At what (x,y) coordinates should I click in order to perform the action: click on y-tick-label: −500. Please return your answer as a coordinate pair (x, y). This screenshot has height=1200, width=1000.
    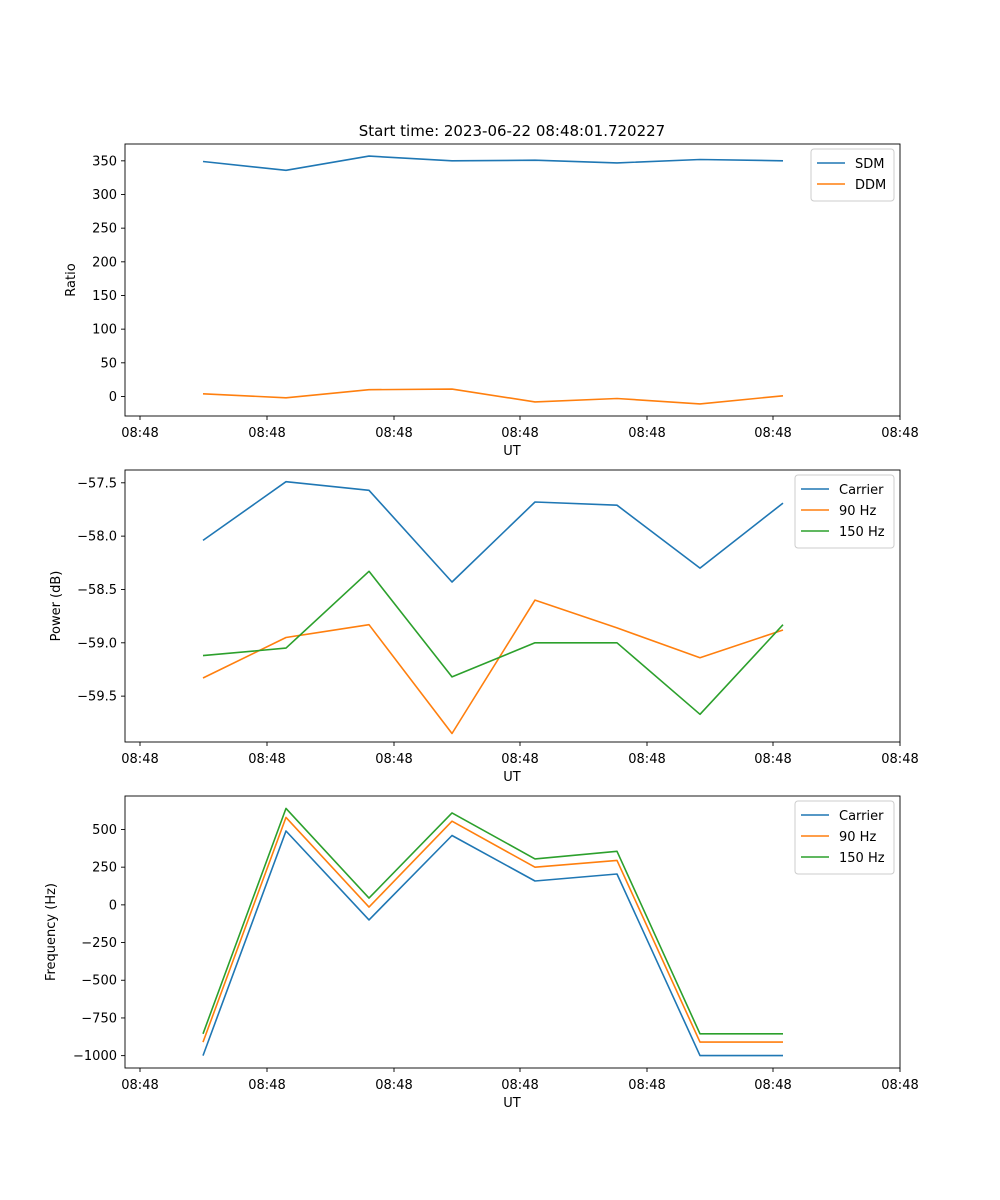
    Looking at the image, I should click on (99, 981).